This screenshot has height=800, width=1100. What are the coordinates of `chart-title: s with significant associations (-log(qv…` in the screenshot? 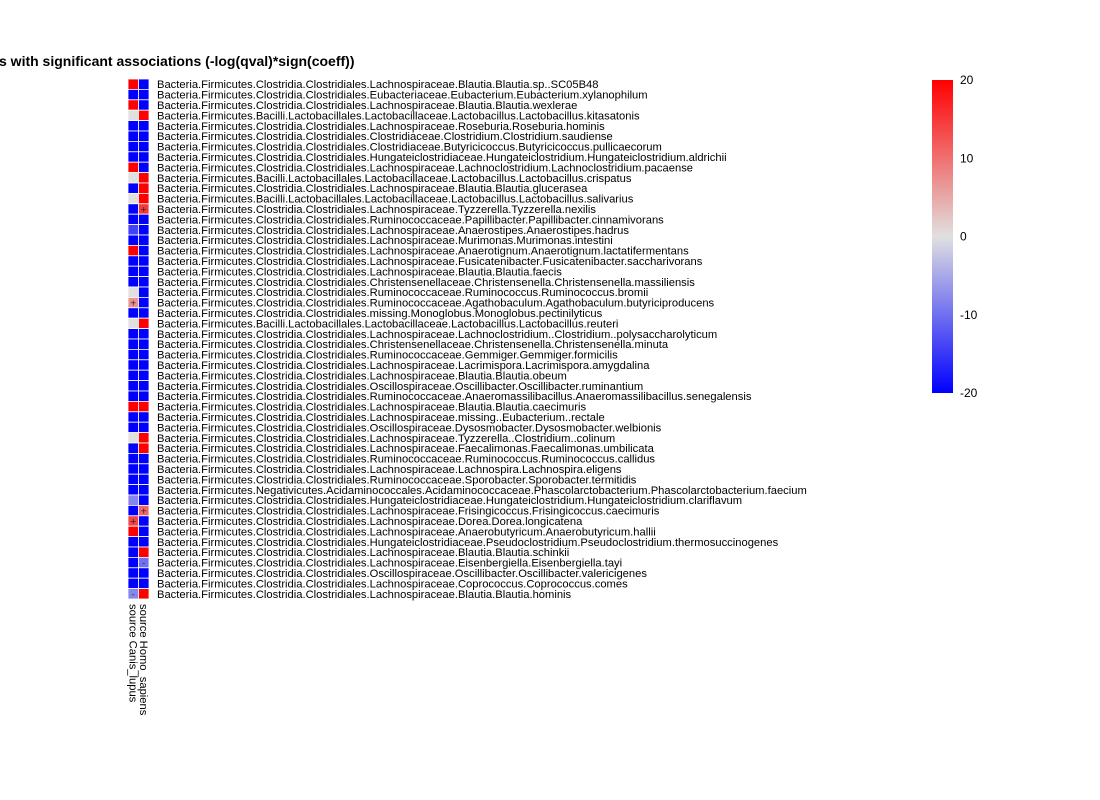 It's located at (177, 61).